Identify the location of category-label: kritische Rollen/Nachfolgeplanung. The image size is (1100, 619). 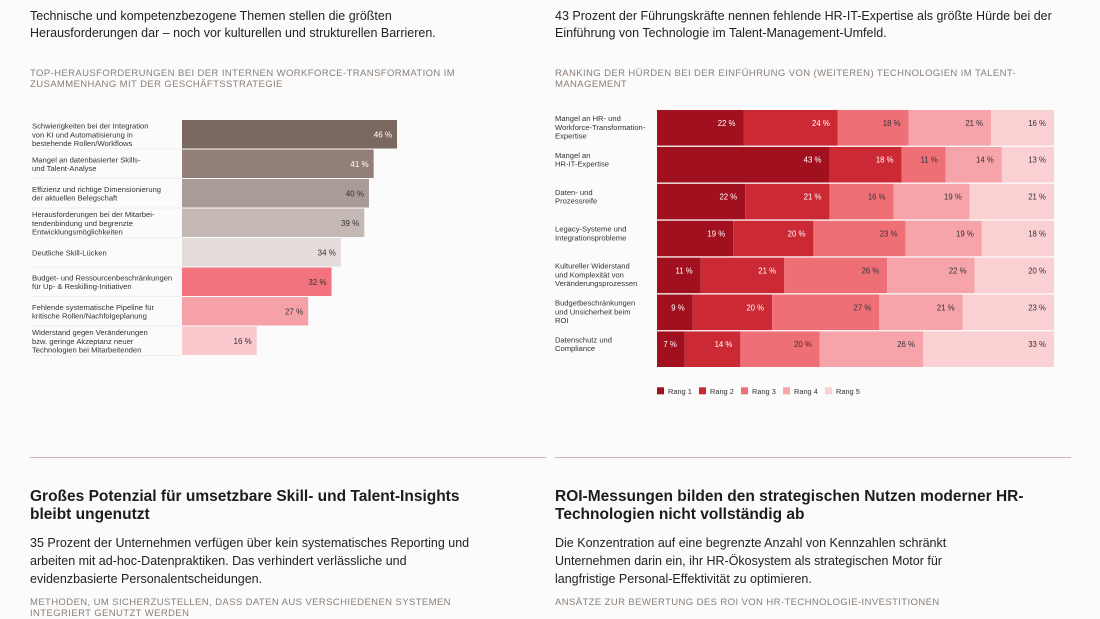
(89, 316).